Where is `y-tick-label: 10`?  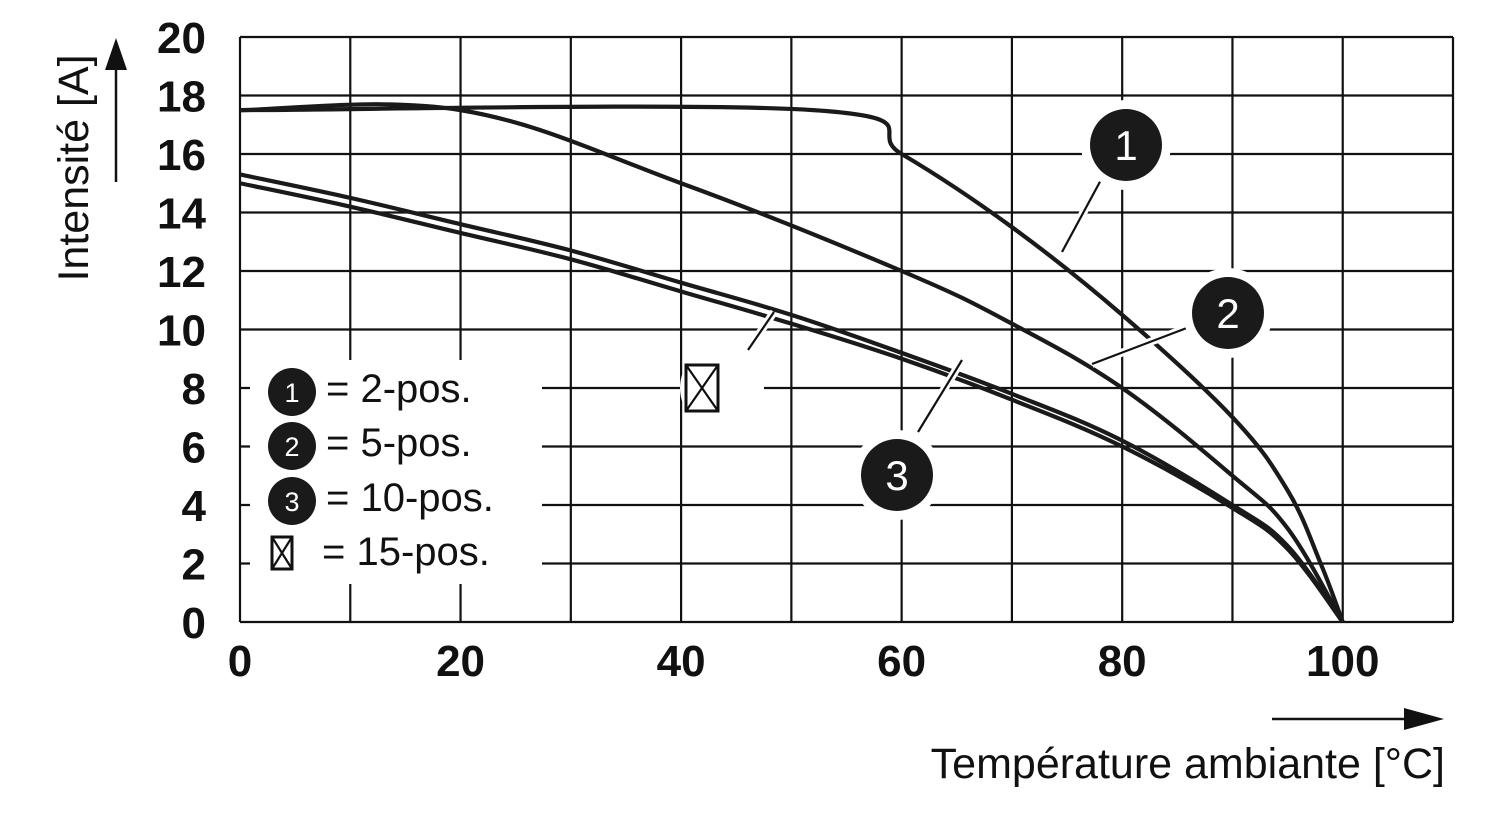
y-tick-label: 10 is located at coordinates (181, 331).